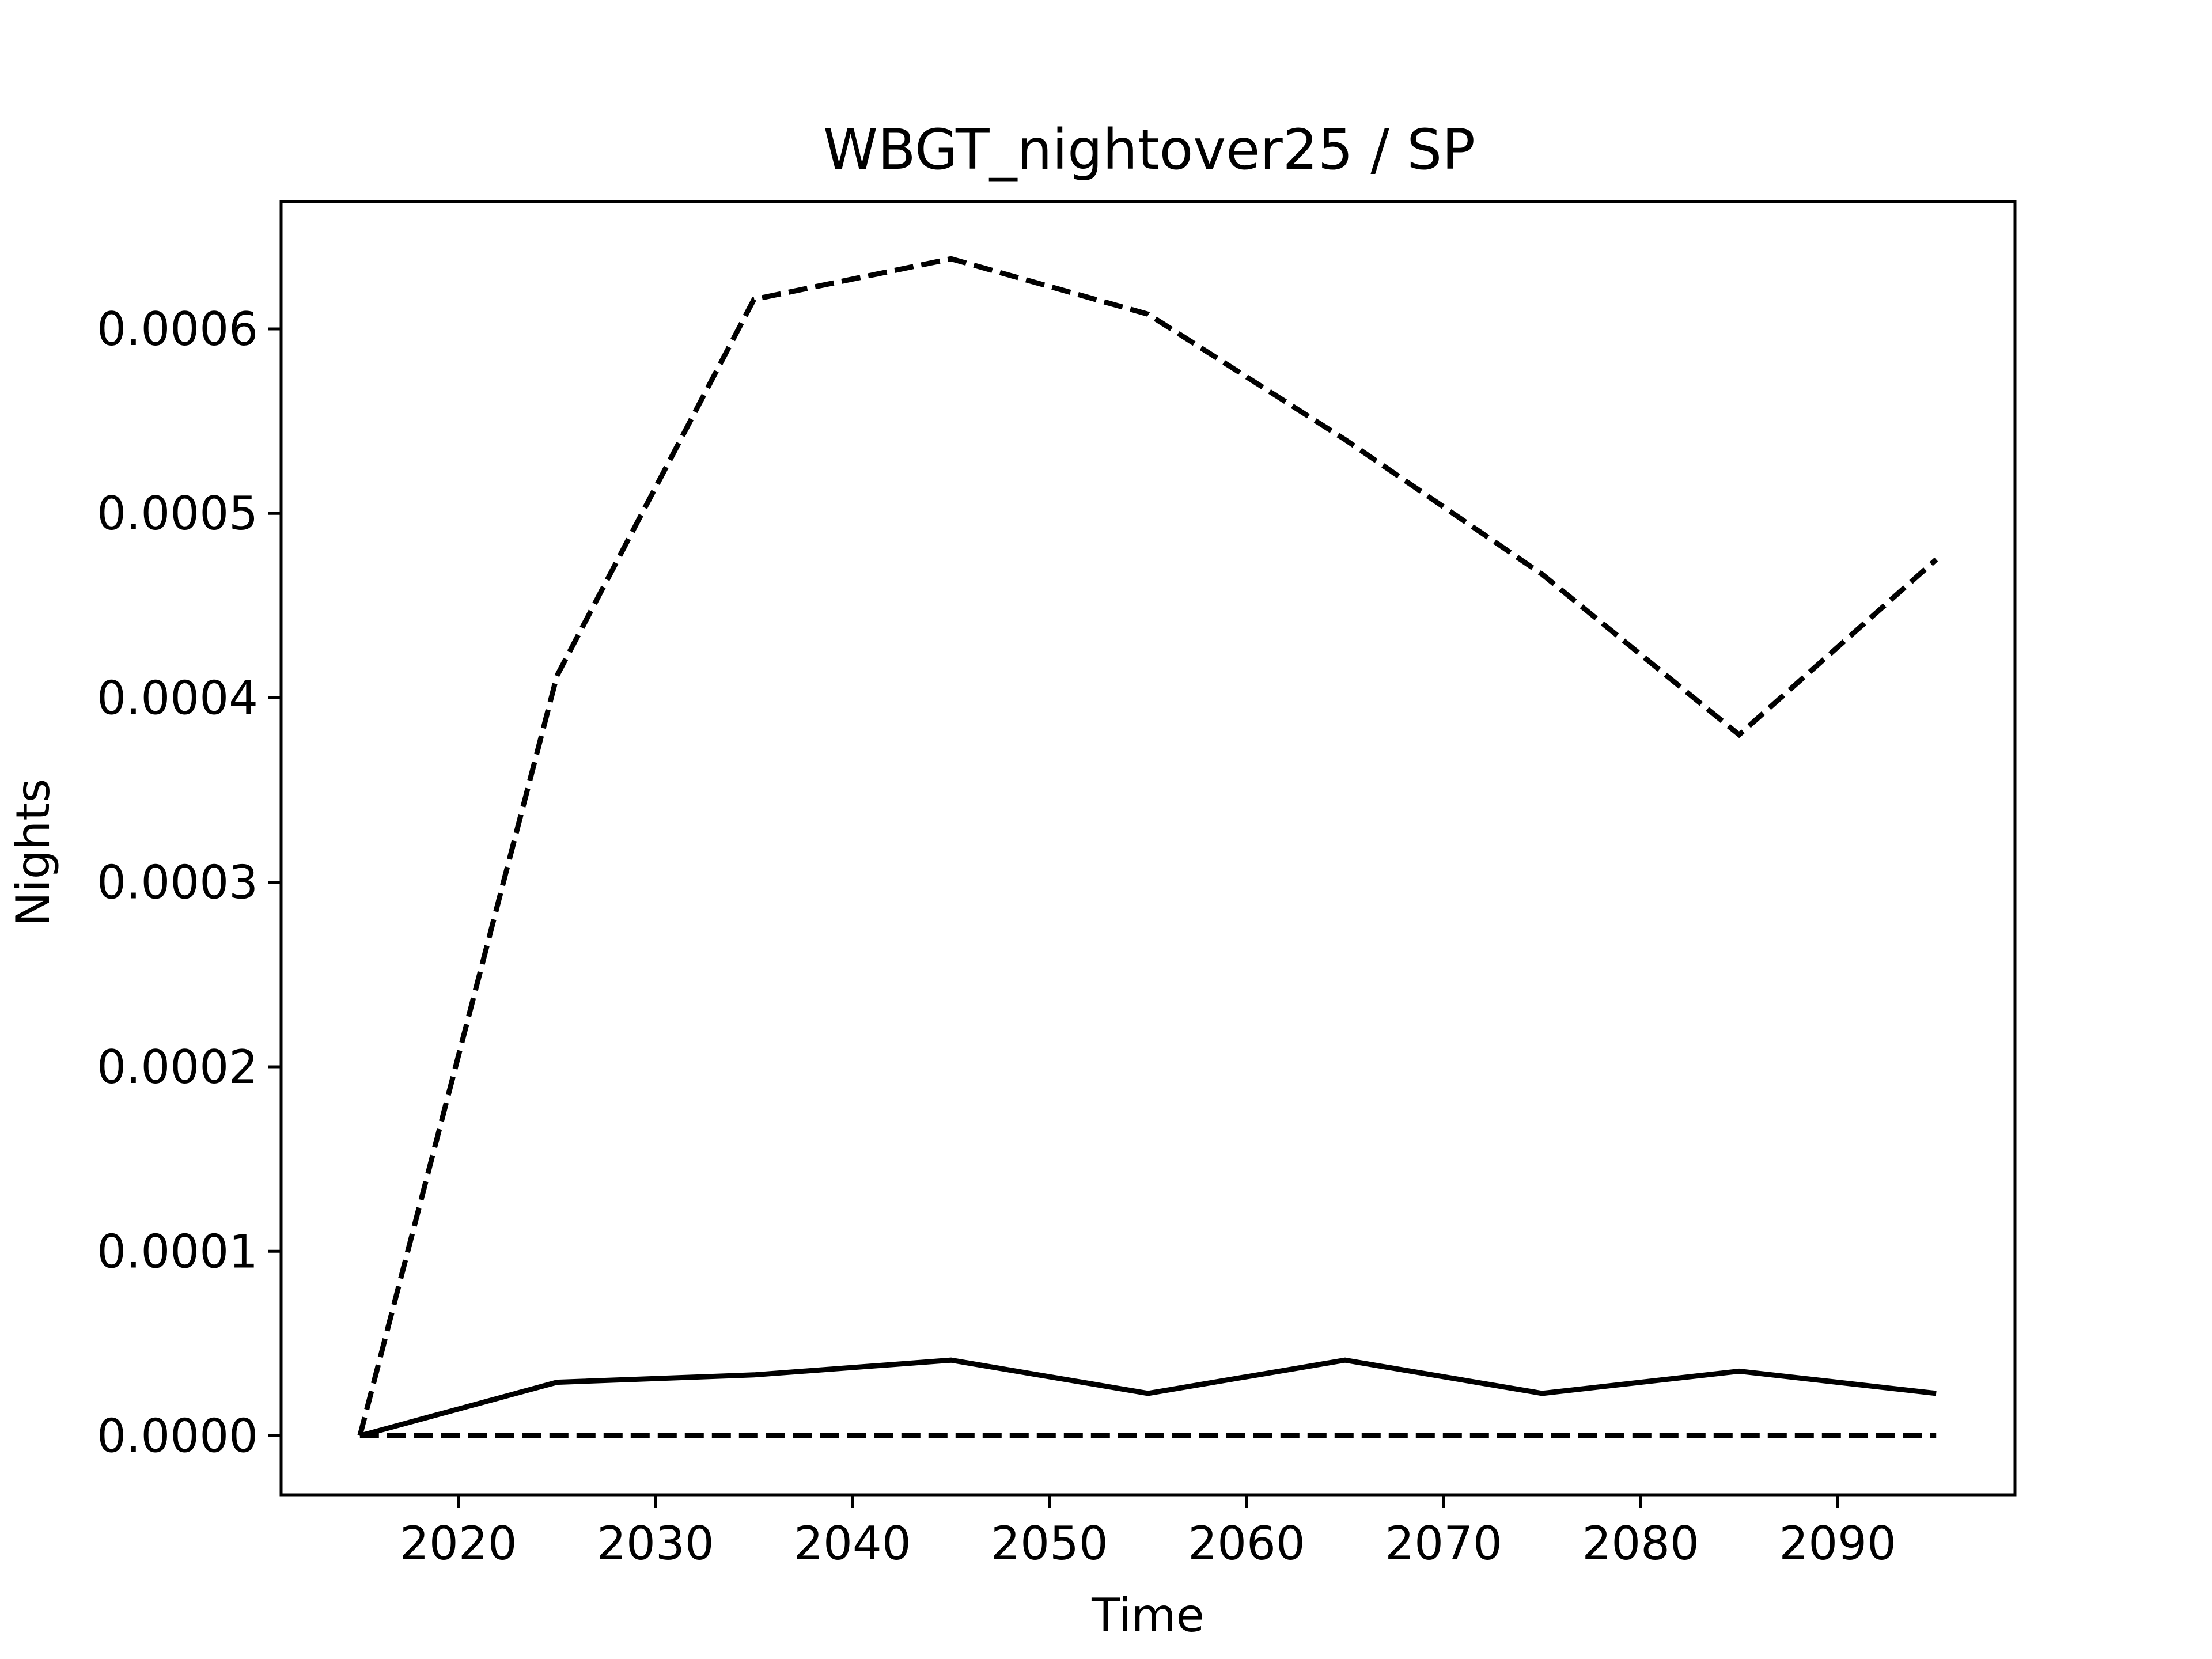 Image resolution: width=2212 pixels, height=1659 pixels. I want to click on x-tick-label: 2070, so click(1443, 1543).